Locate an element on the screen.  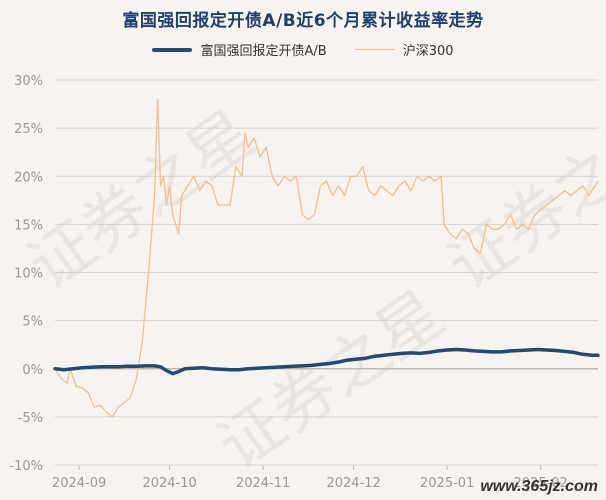
legend-item-fund: 富国强回报定开债A/B is located at coordinates (239, 49).